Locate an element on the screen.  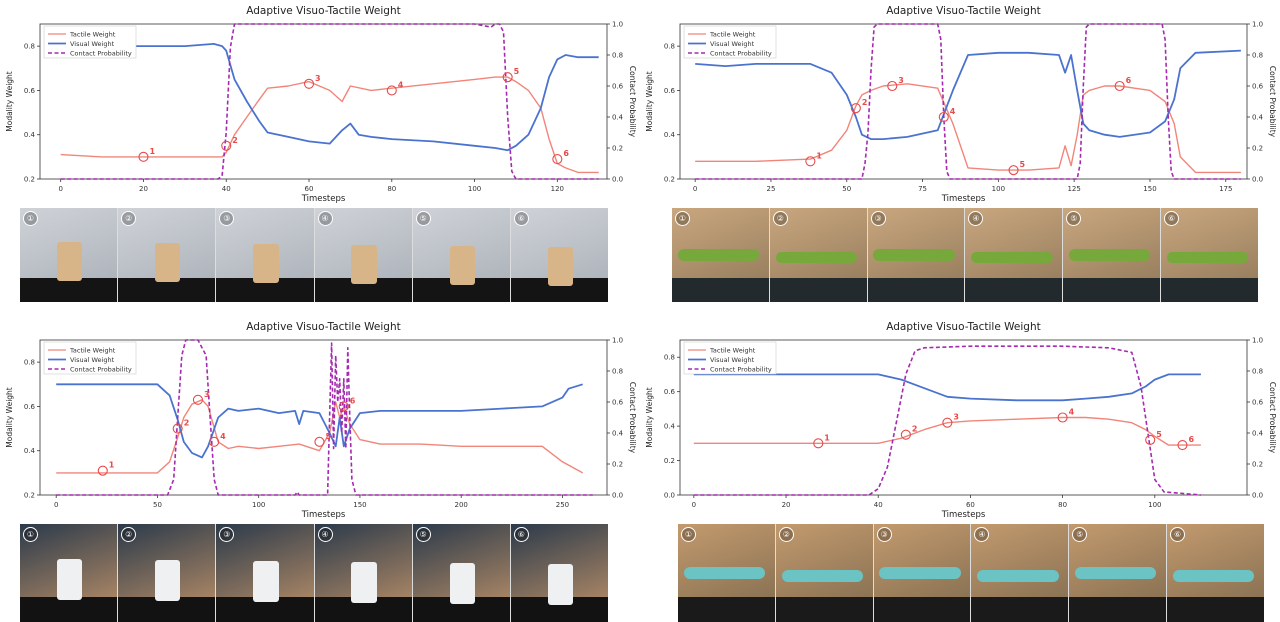
legend-label: Visual Weight is located at coordinates (732, 360).